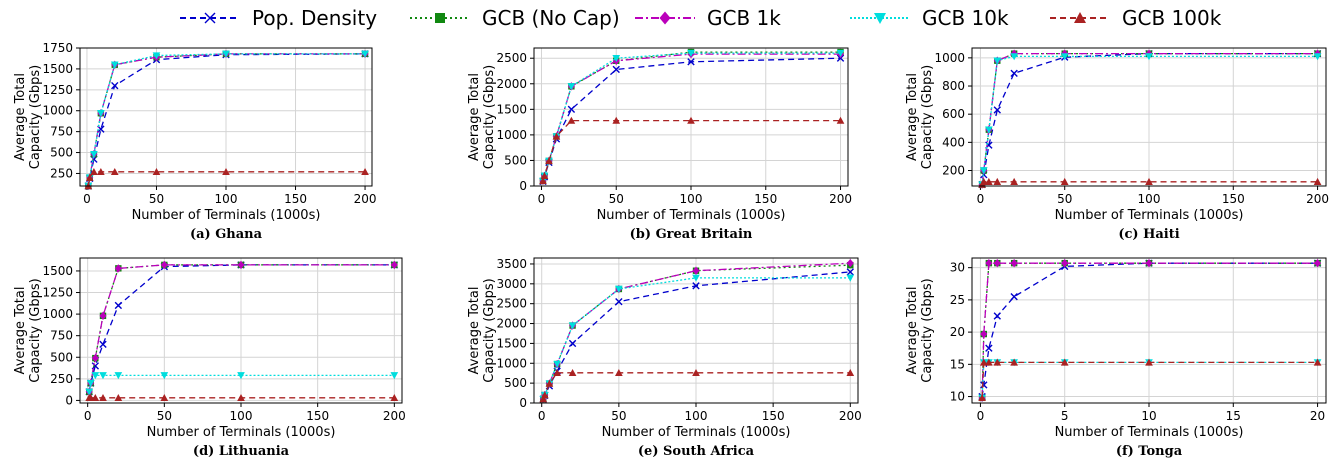 The image size is (1340, 469). What do you see at coordinates (696, 416) in the screenshot?
I see `x-tick-label: 100` at bounding box center [696, 416].